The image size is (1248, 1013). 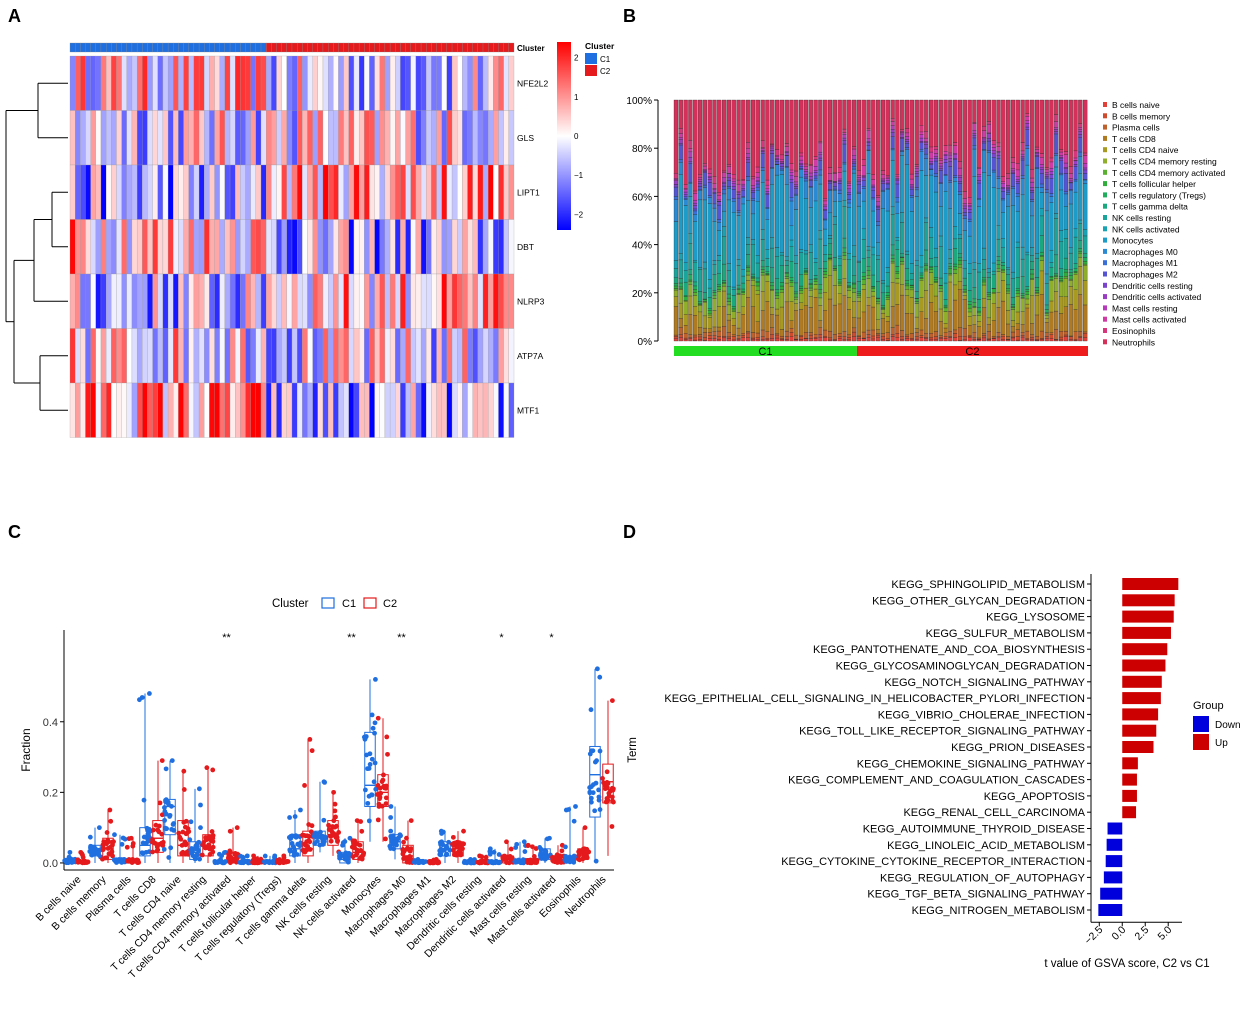 I want to click on legend-label-c2: C2, so click(x=605, y=71).